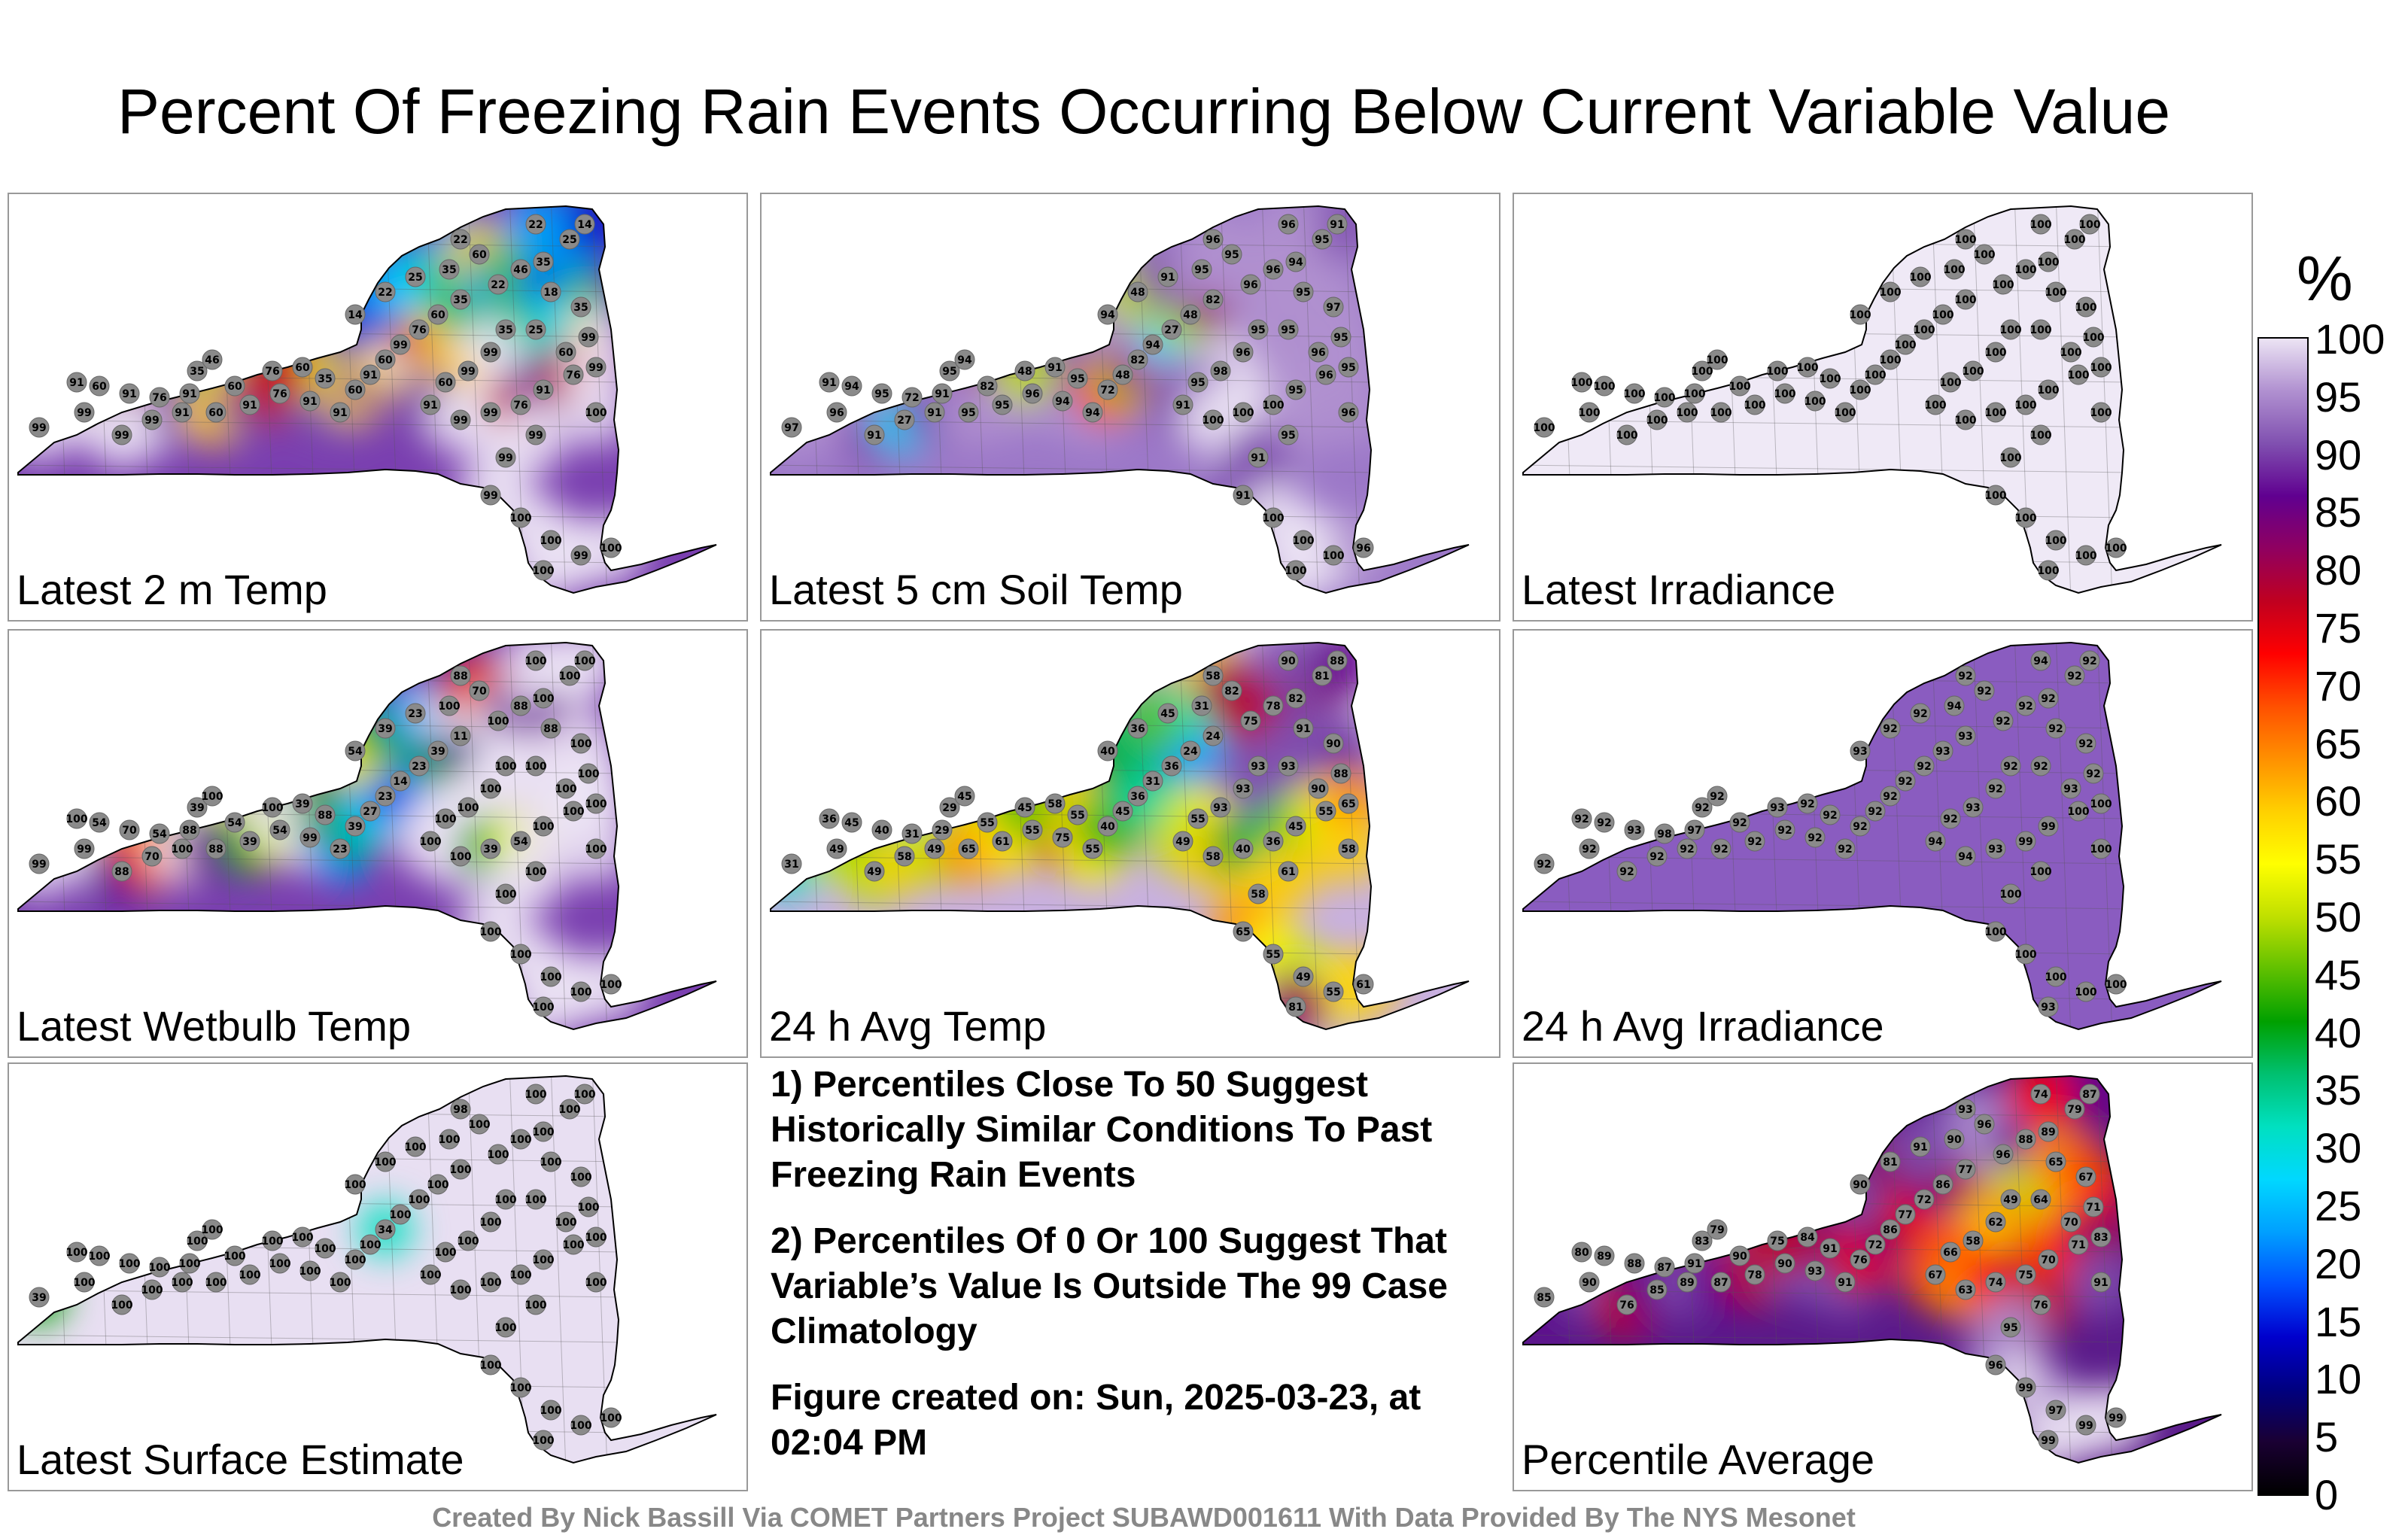 The width and height of the screenshot is (2408, 1535). What do you see at coordinates (1337, 661) in the screenshot?
I see `station-value: 88` at bounding box center [1337, 661].